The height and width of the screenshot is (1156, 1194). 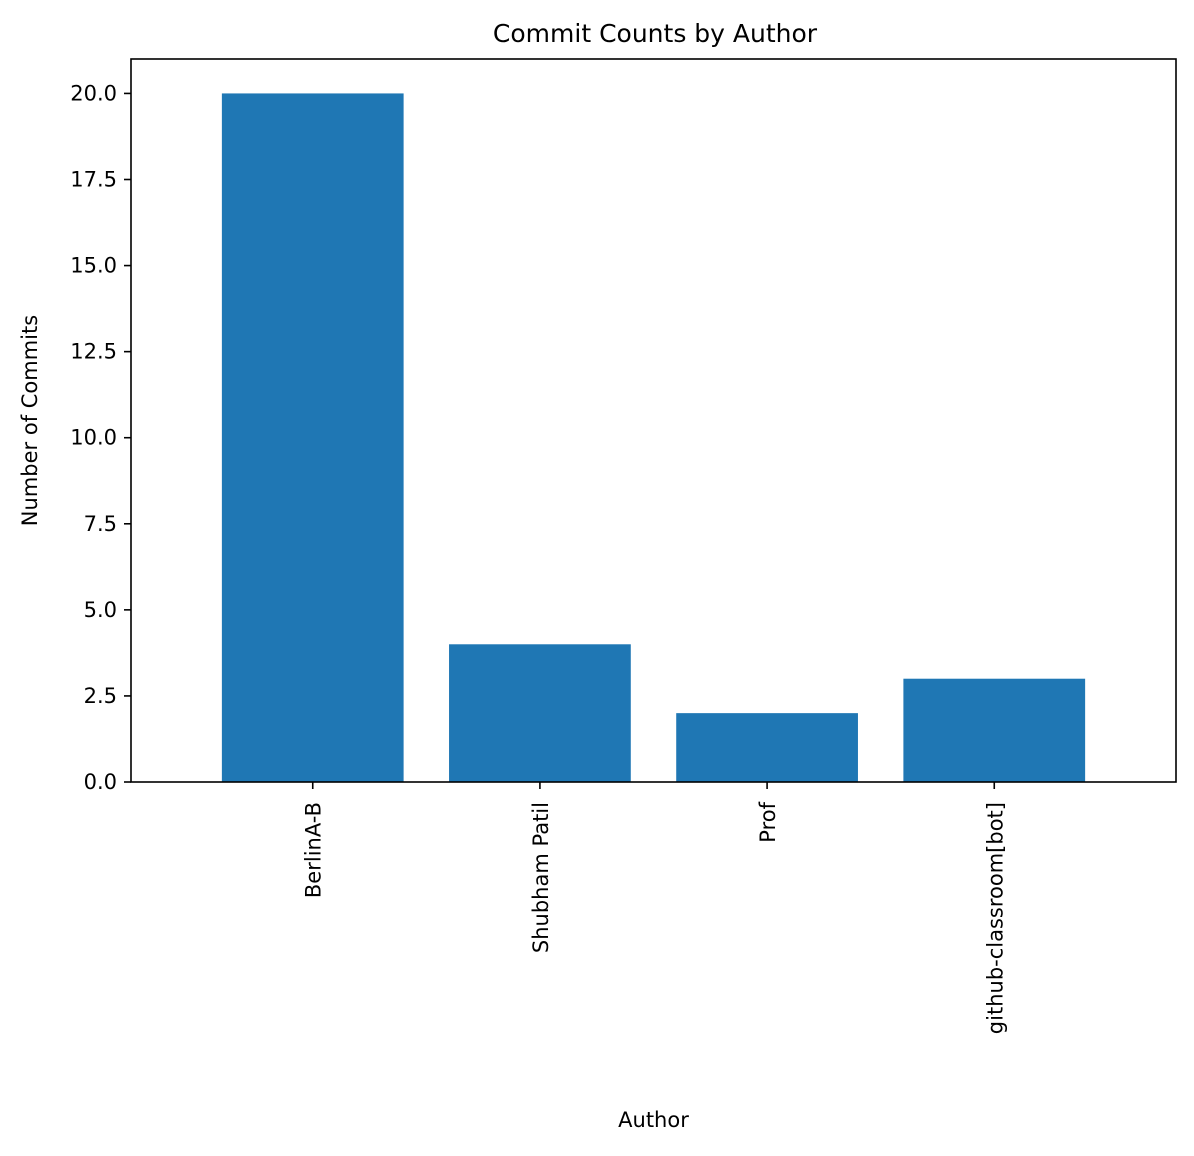 I want to click on y-tick-label: 17.5, so click(x=93, y=180).